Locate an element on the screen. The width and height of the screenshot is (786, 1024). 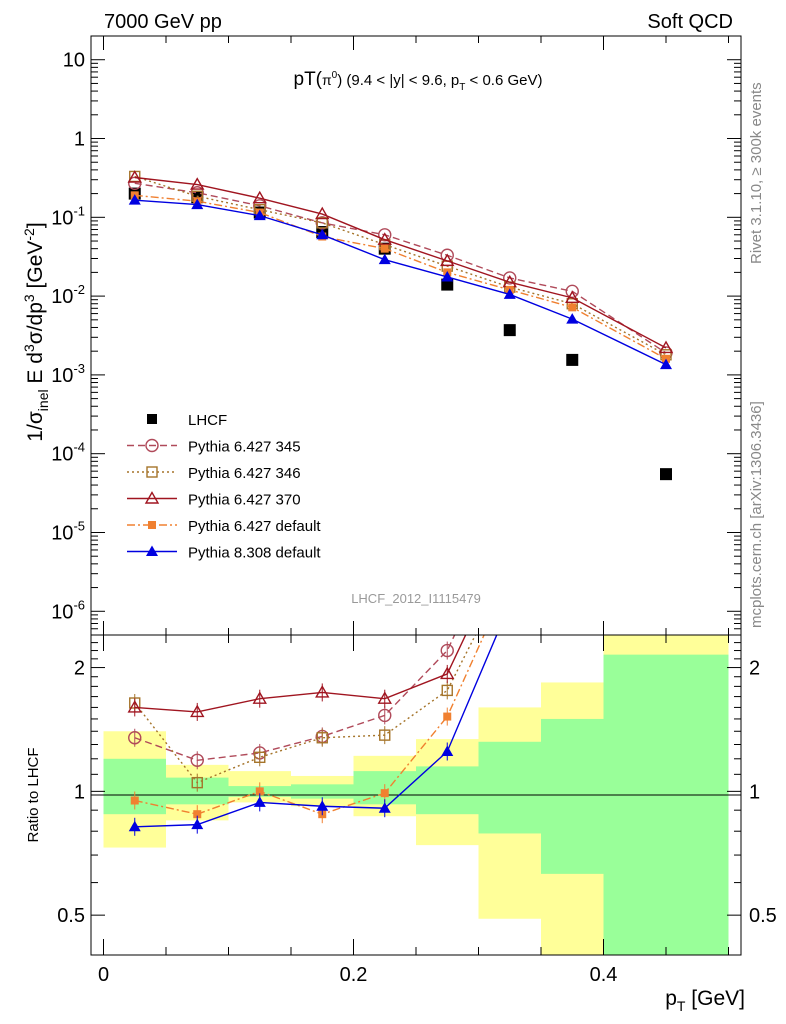
legend-label-5: Pythia 8.308 default is located at coordinates (254, 553).